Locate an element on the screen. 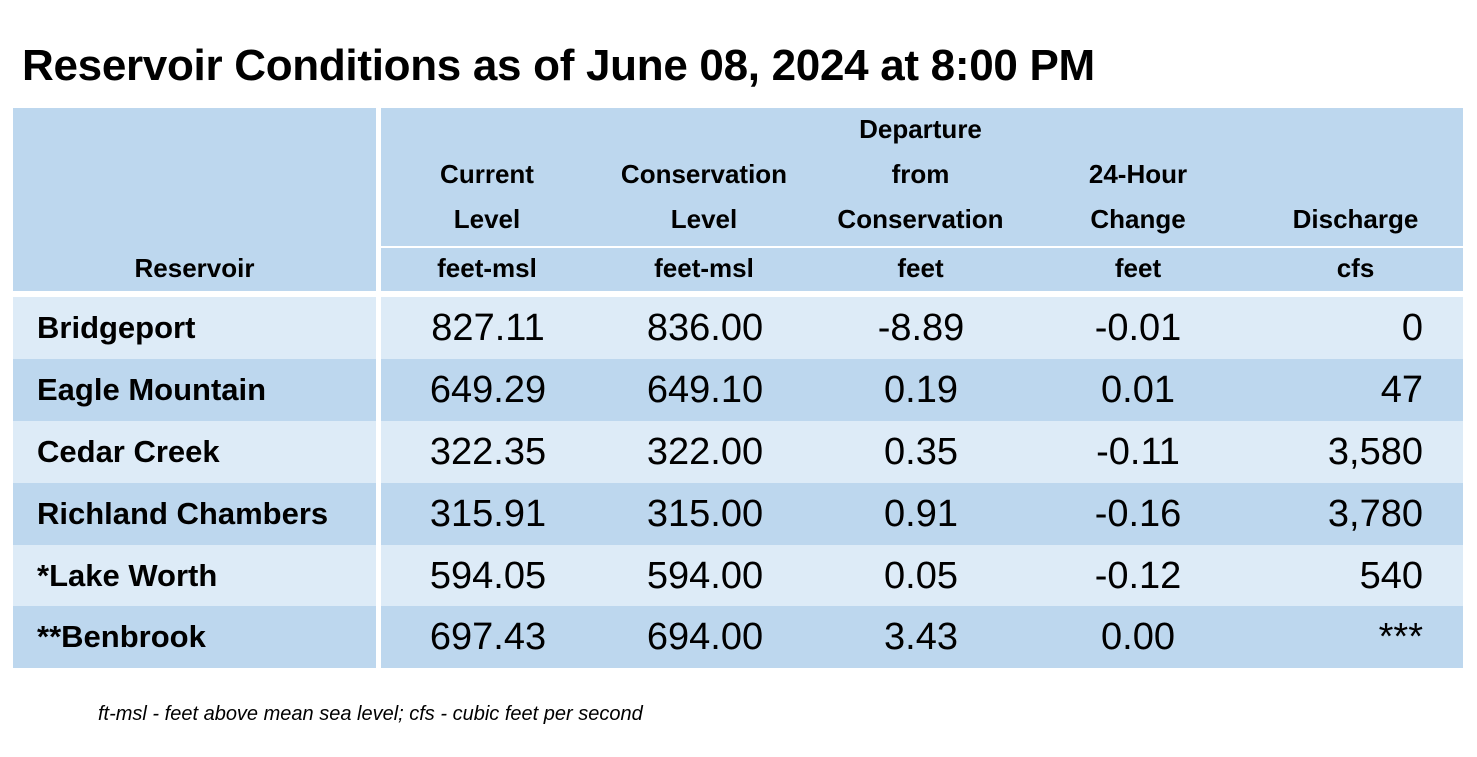 This screenshot has height=757, width=1477. conservation-level-value: 649.10 is located at coordinates (705, 389).